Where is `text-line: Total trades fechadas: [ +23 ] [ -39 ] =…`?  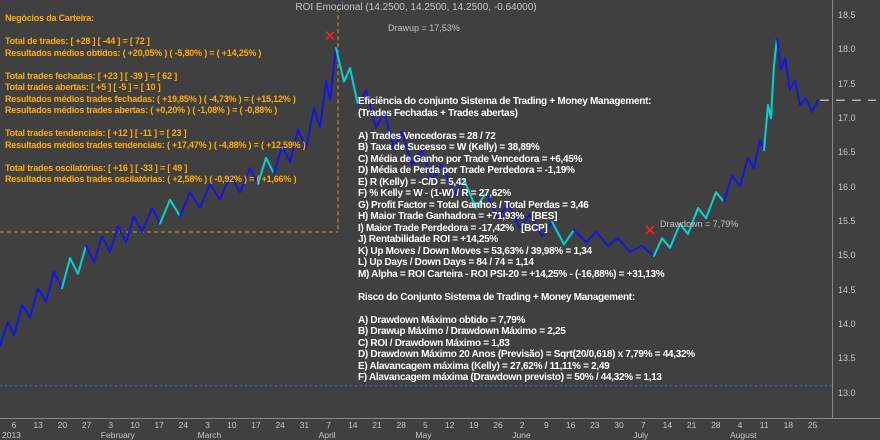 text-line: Total trades fechadas: [ +23 ] [ -39 ] =… is located at coordinates (91, 75).